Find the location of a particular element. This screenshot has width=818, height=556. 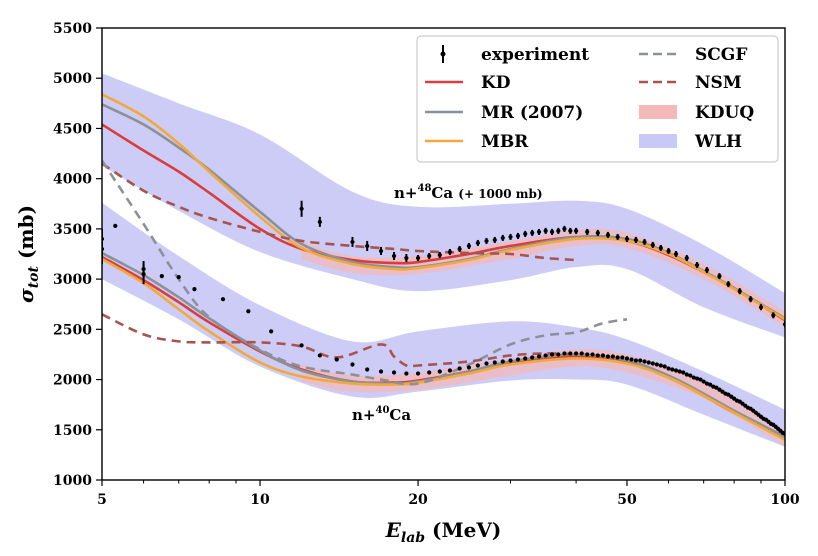

annotations: n+48Ca (+ 1000 mb) n+40Ca is located at coordinates (447, 303).